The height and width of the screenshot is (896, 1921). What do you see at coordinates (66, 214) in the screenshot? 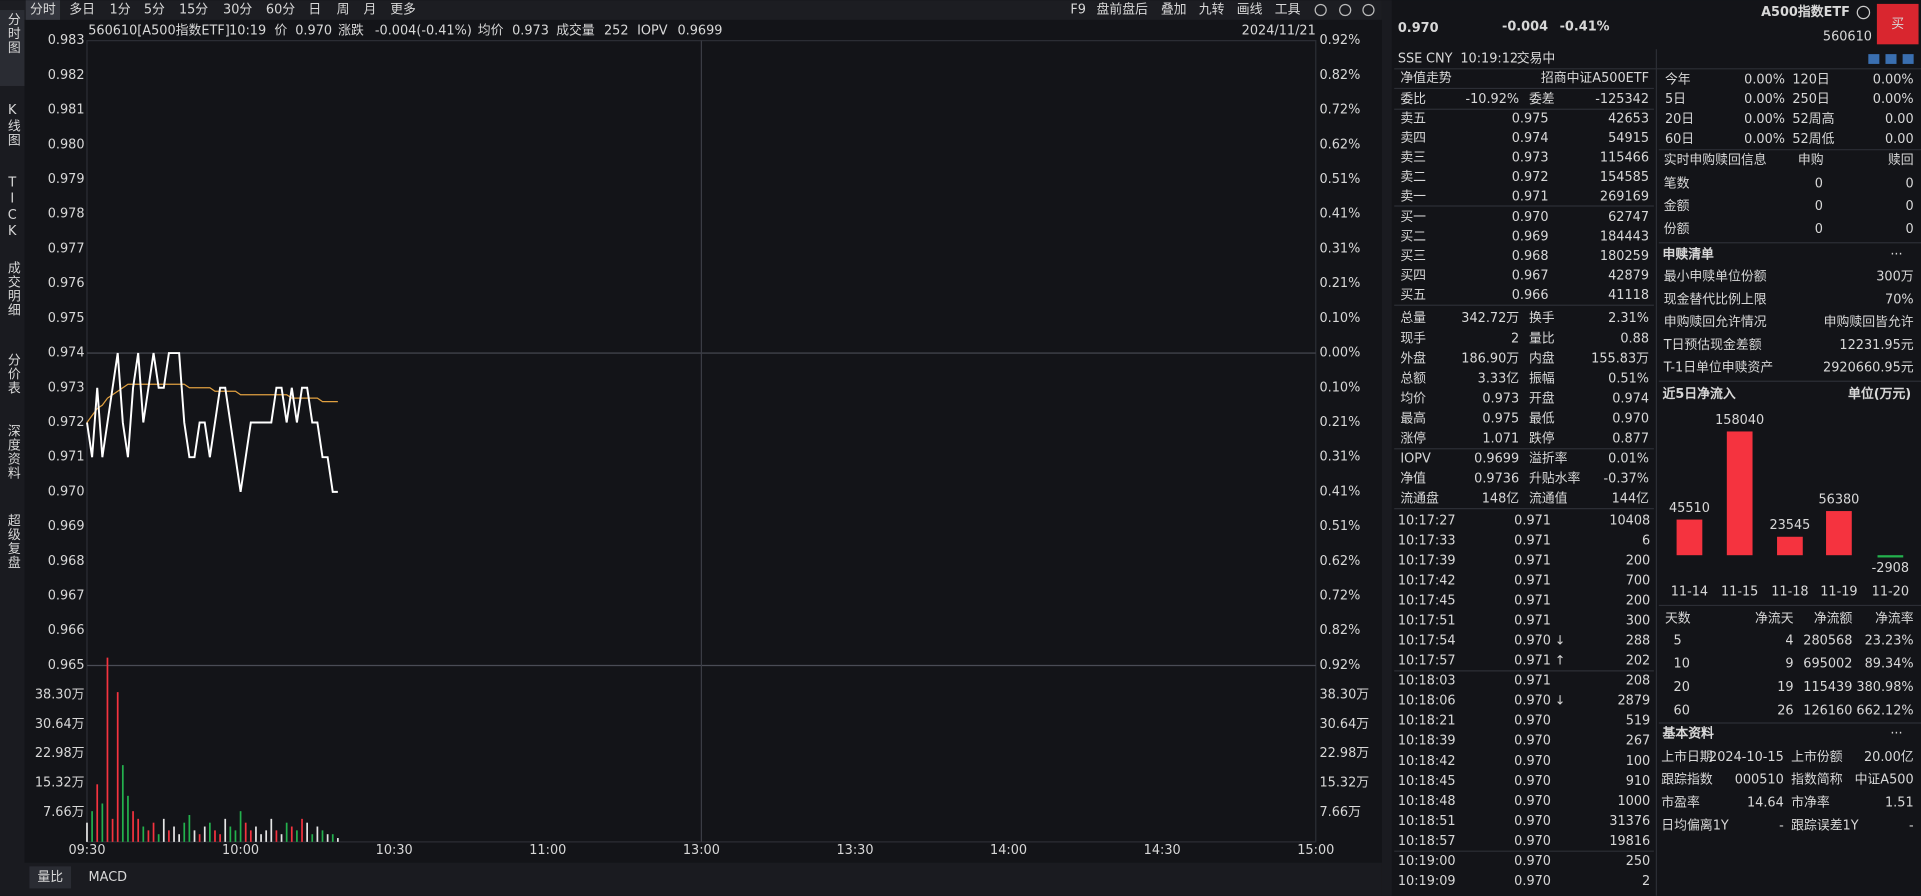
I see `price-tick-label: 0.978` at bounding box center [66, 214].